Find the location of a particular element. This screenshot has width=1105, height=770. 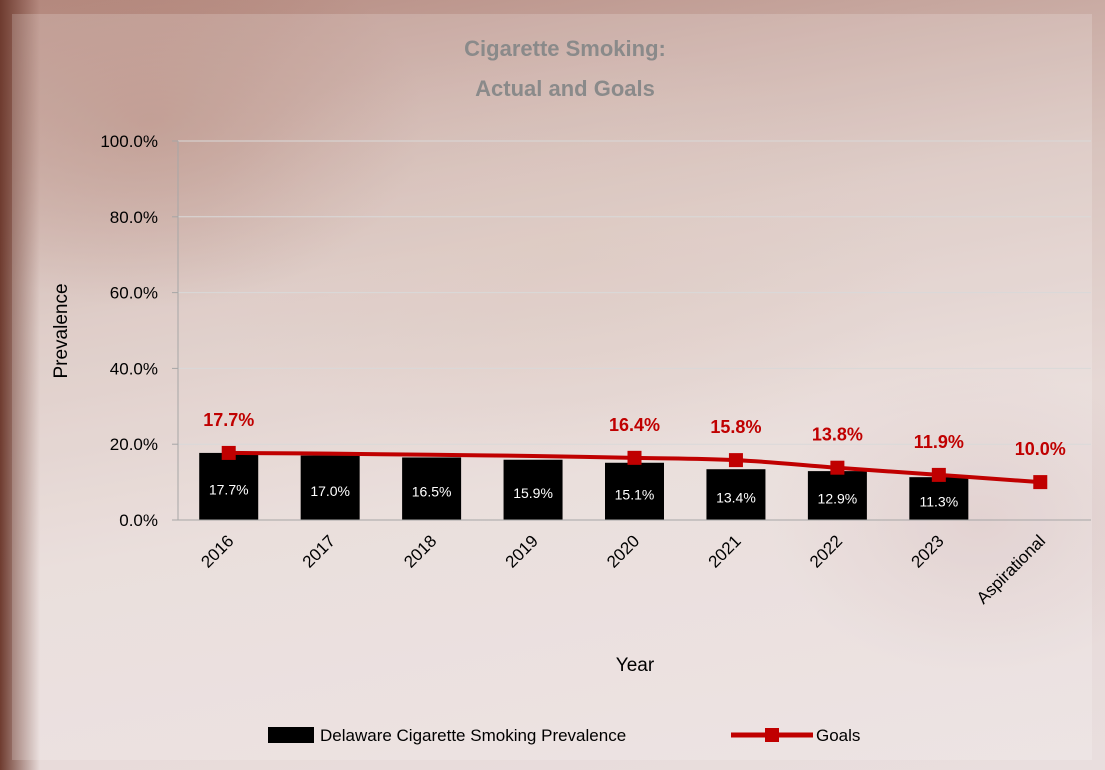

background-edge is located at coordinates (20, 385).